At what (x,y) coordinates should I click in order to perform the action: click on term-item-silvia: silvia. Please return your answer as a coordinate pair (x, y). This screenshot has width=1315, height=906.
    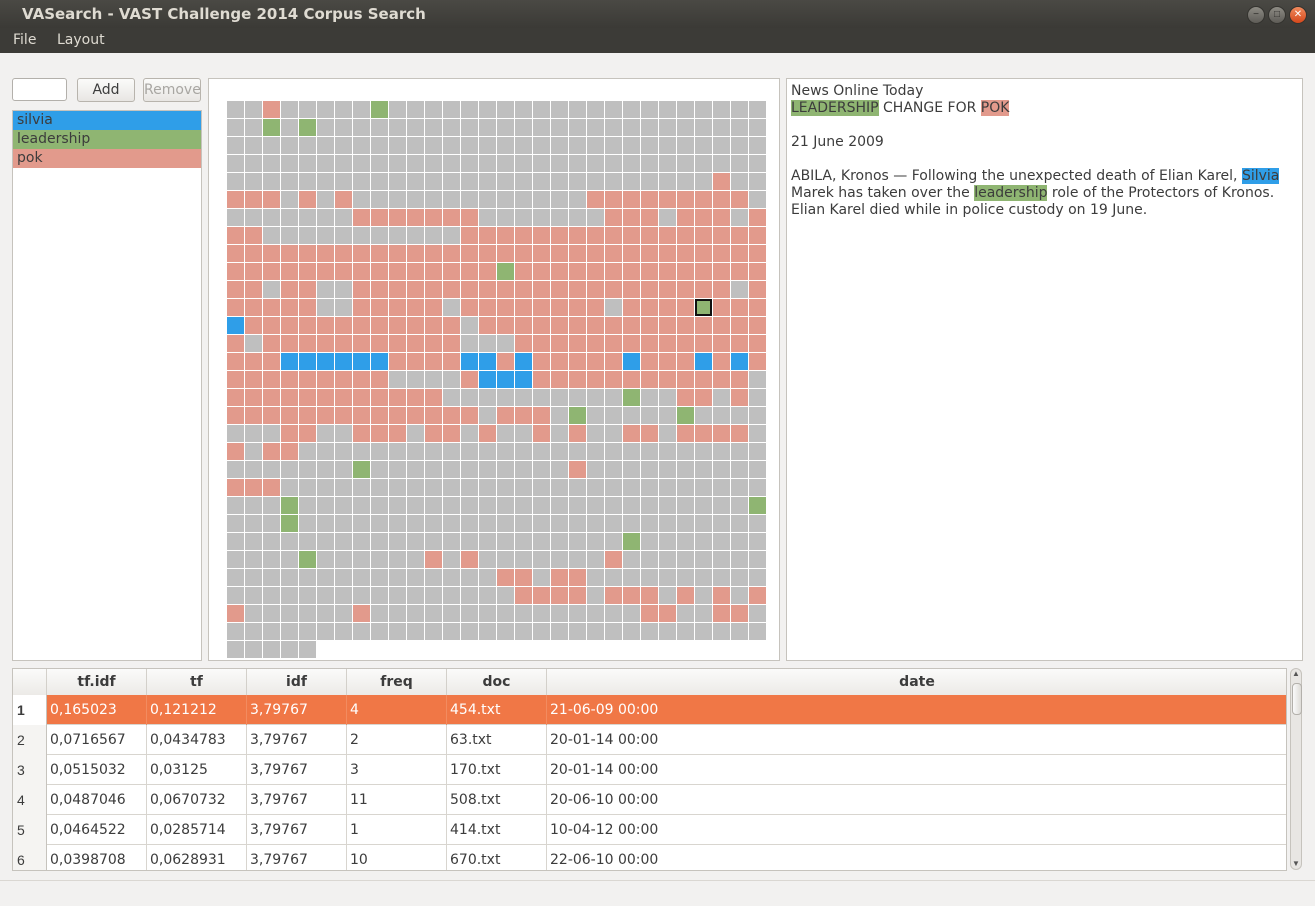
    Looking at the image, I should click on (107, 120).